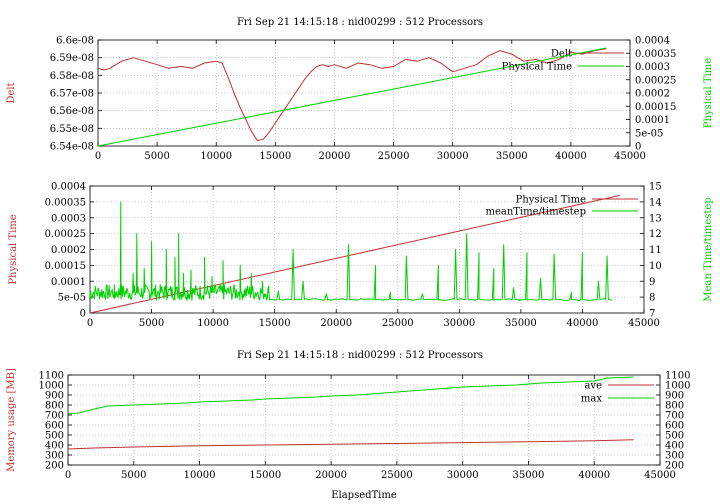 This screenshot has height=504, width=720. What do you see at coordinates (350, 395) in the screenshot?
I see `series-line-max` at bounding box center [350, 395].